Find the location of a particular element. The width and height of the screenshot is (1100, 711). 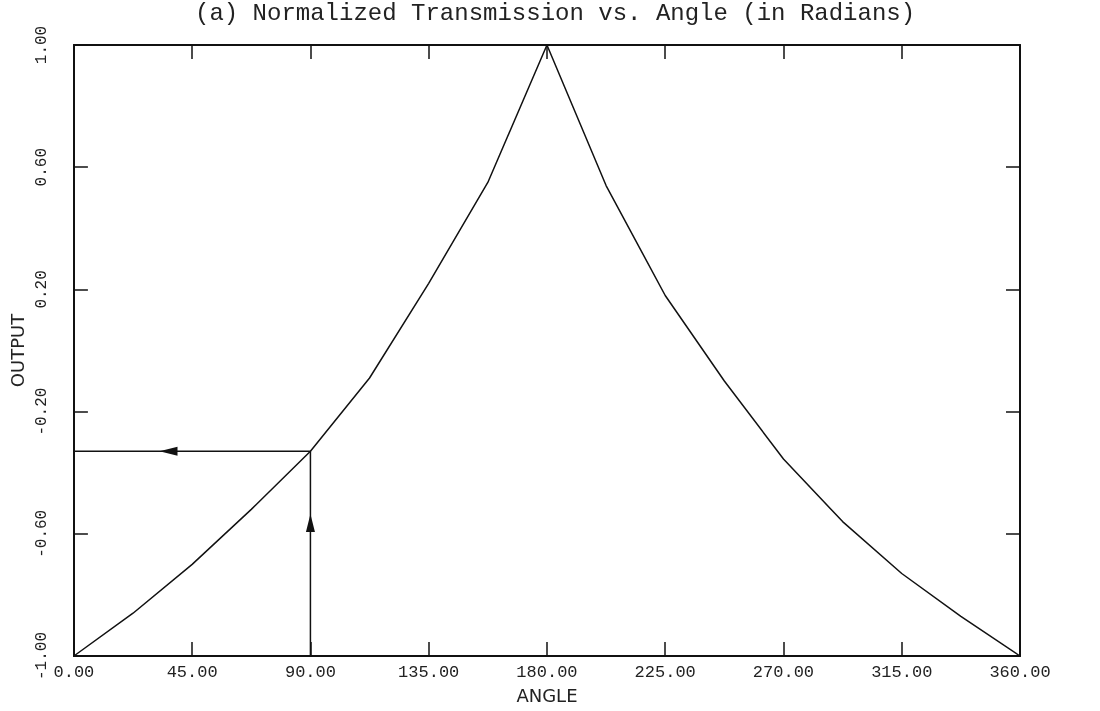

x-tick-label: 135.00 is located at coordinates (429, 672).